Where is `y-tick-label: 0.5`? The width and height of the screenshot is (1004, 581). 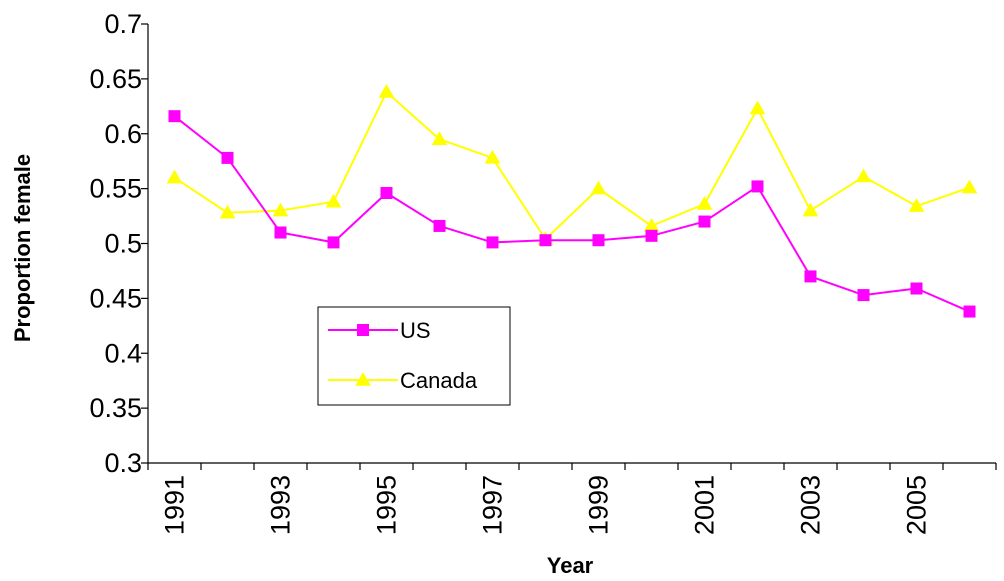 y-tick-label: 0.5 is located at coordinates (123, 244).